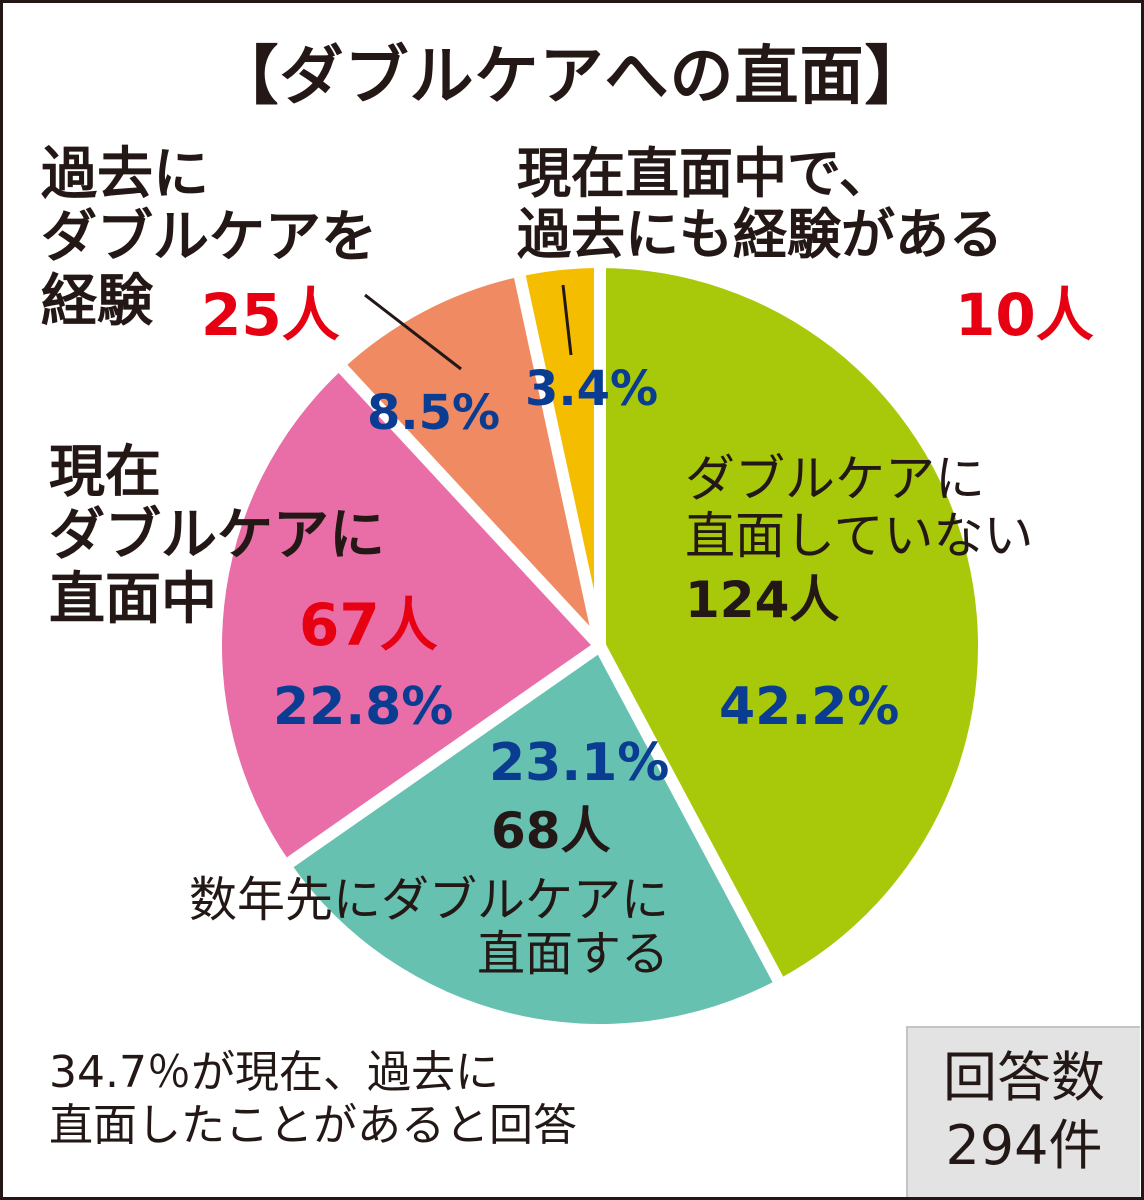  Describe the element at coordinates (1023, 1111) in the screenshot. I see `respondent-count-box: 回答数 294件` at that location.